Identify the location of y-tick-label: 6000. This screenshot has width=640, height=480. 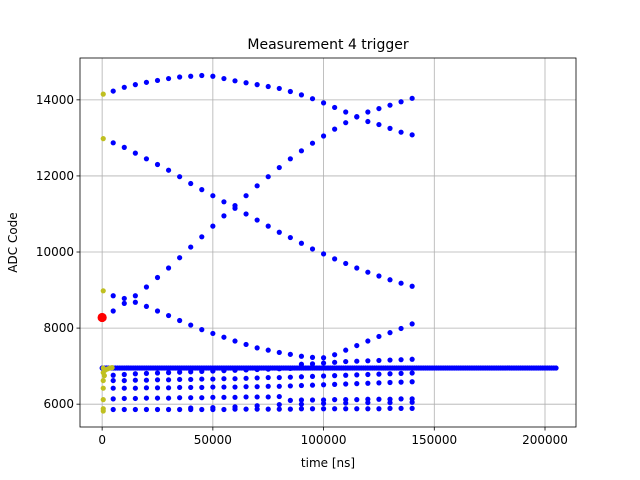
(58, 404).